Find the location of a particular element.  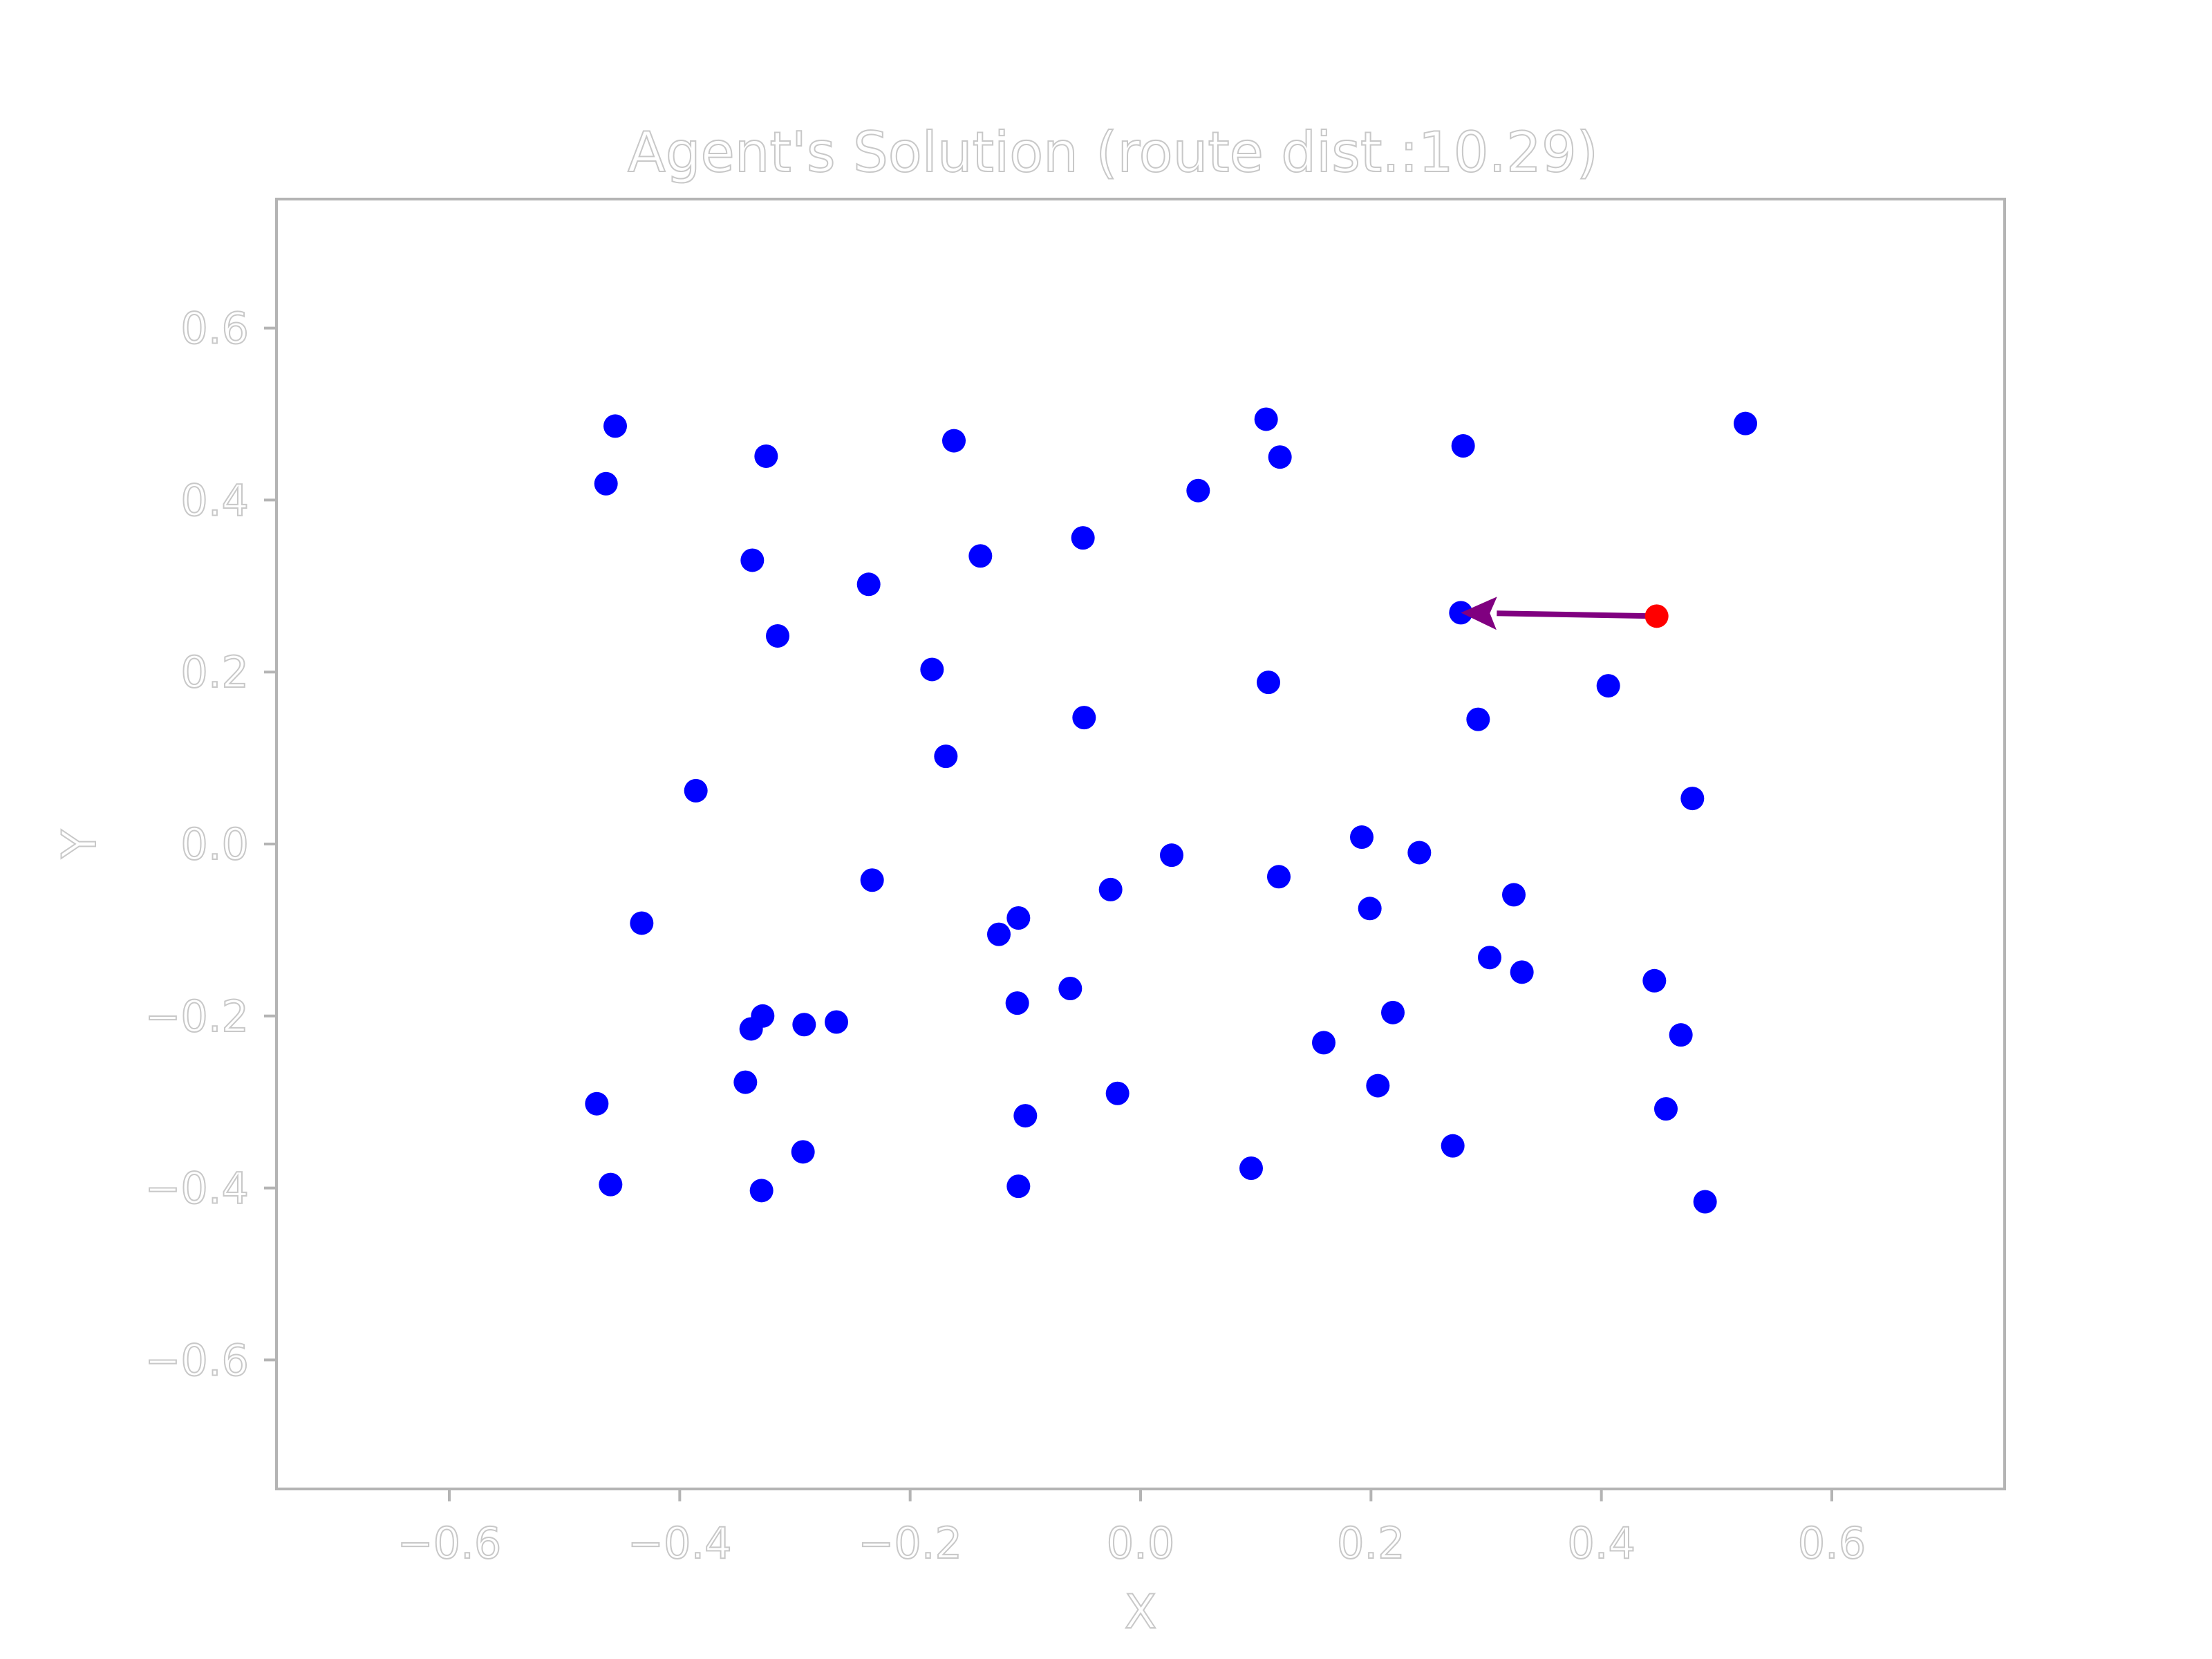

x-tick-label: 0.2 is located at coordinates (1371, 1543).